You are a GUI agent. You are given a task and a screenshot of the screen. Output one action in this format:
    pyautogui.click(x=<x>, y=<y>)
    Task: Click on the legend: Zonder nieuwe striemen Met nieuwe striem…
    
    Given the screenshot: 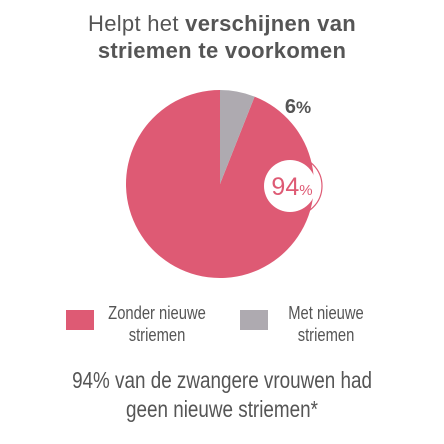 What is the action you would take?
    pyautogui.click(x=222, y=330)
    